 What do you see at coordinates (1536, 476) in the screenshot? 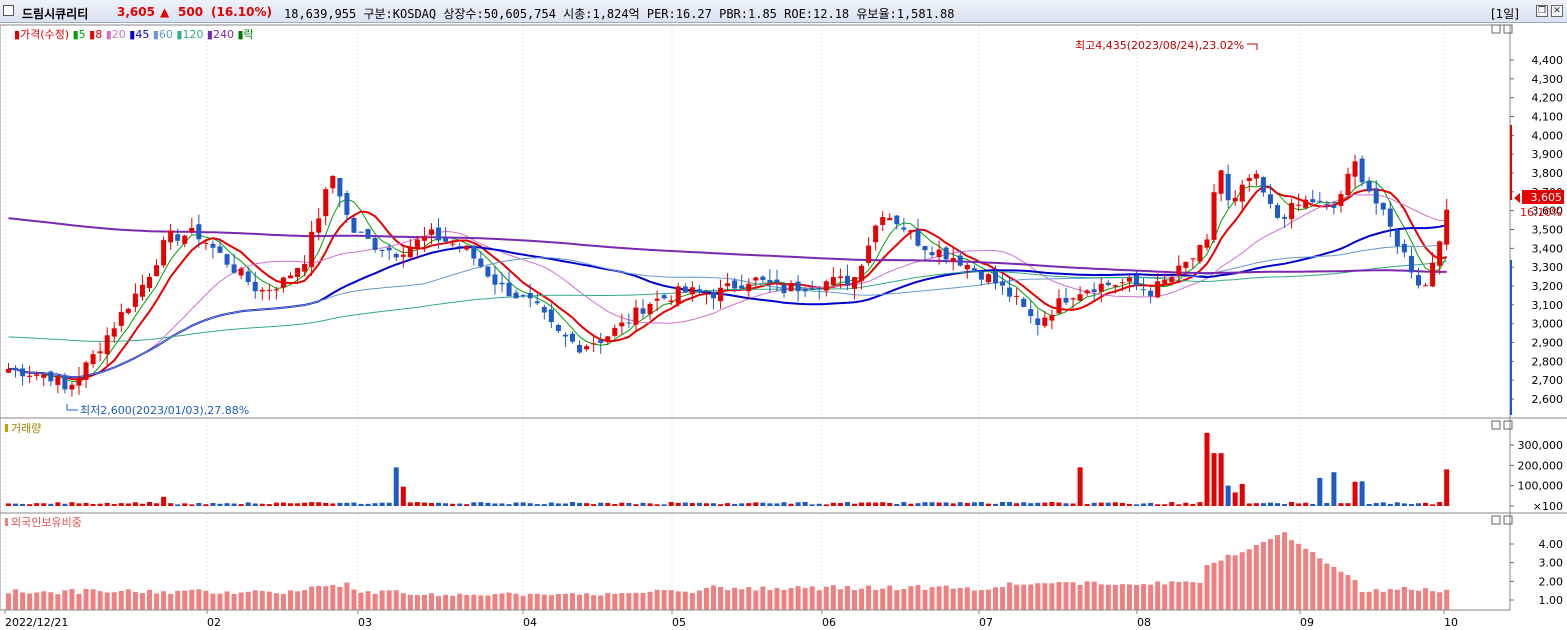
I see `volume-y-axis: 300,000 200,000 100,000 ×100` at bounding box center [1536, 476].